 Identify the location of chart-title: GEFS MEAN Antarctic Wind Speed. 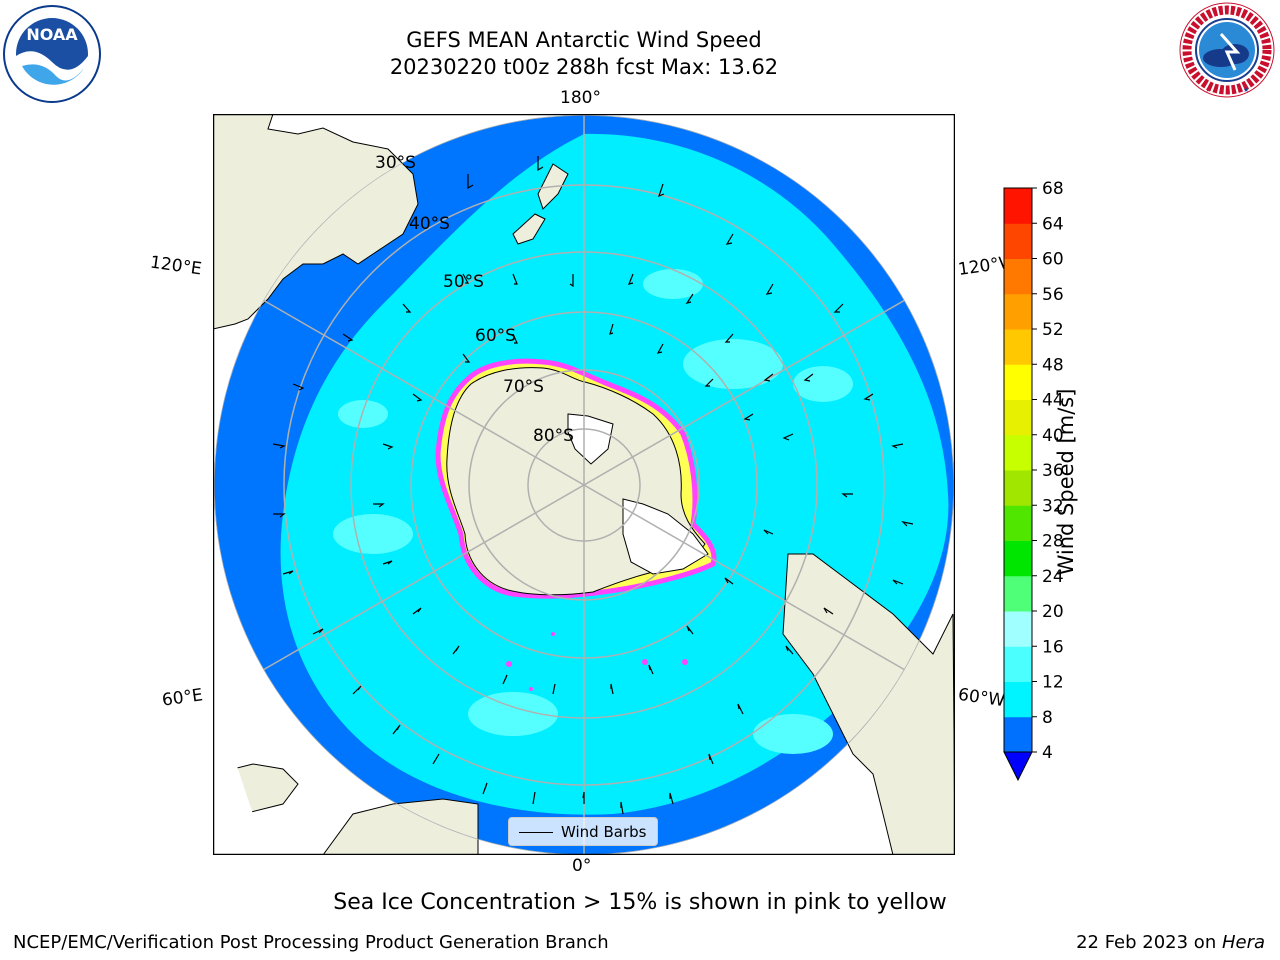
(584, 40).